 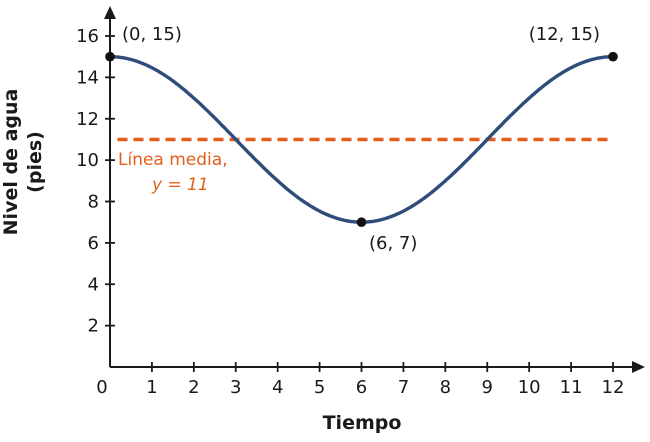 What do you see at coordinates (403, 387) in the screenshot?
I see `x-tick-label: 7` at bounding box center [403, 387].